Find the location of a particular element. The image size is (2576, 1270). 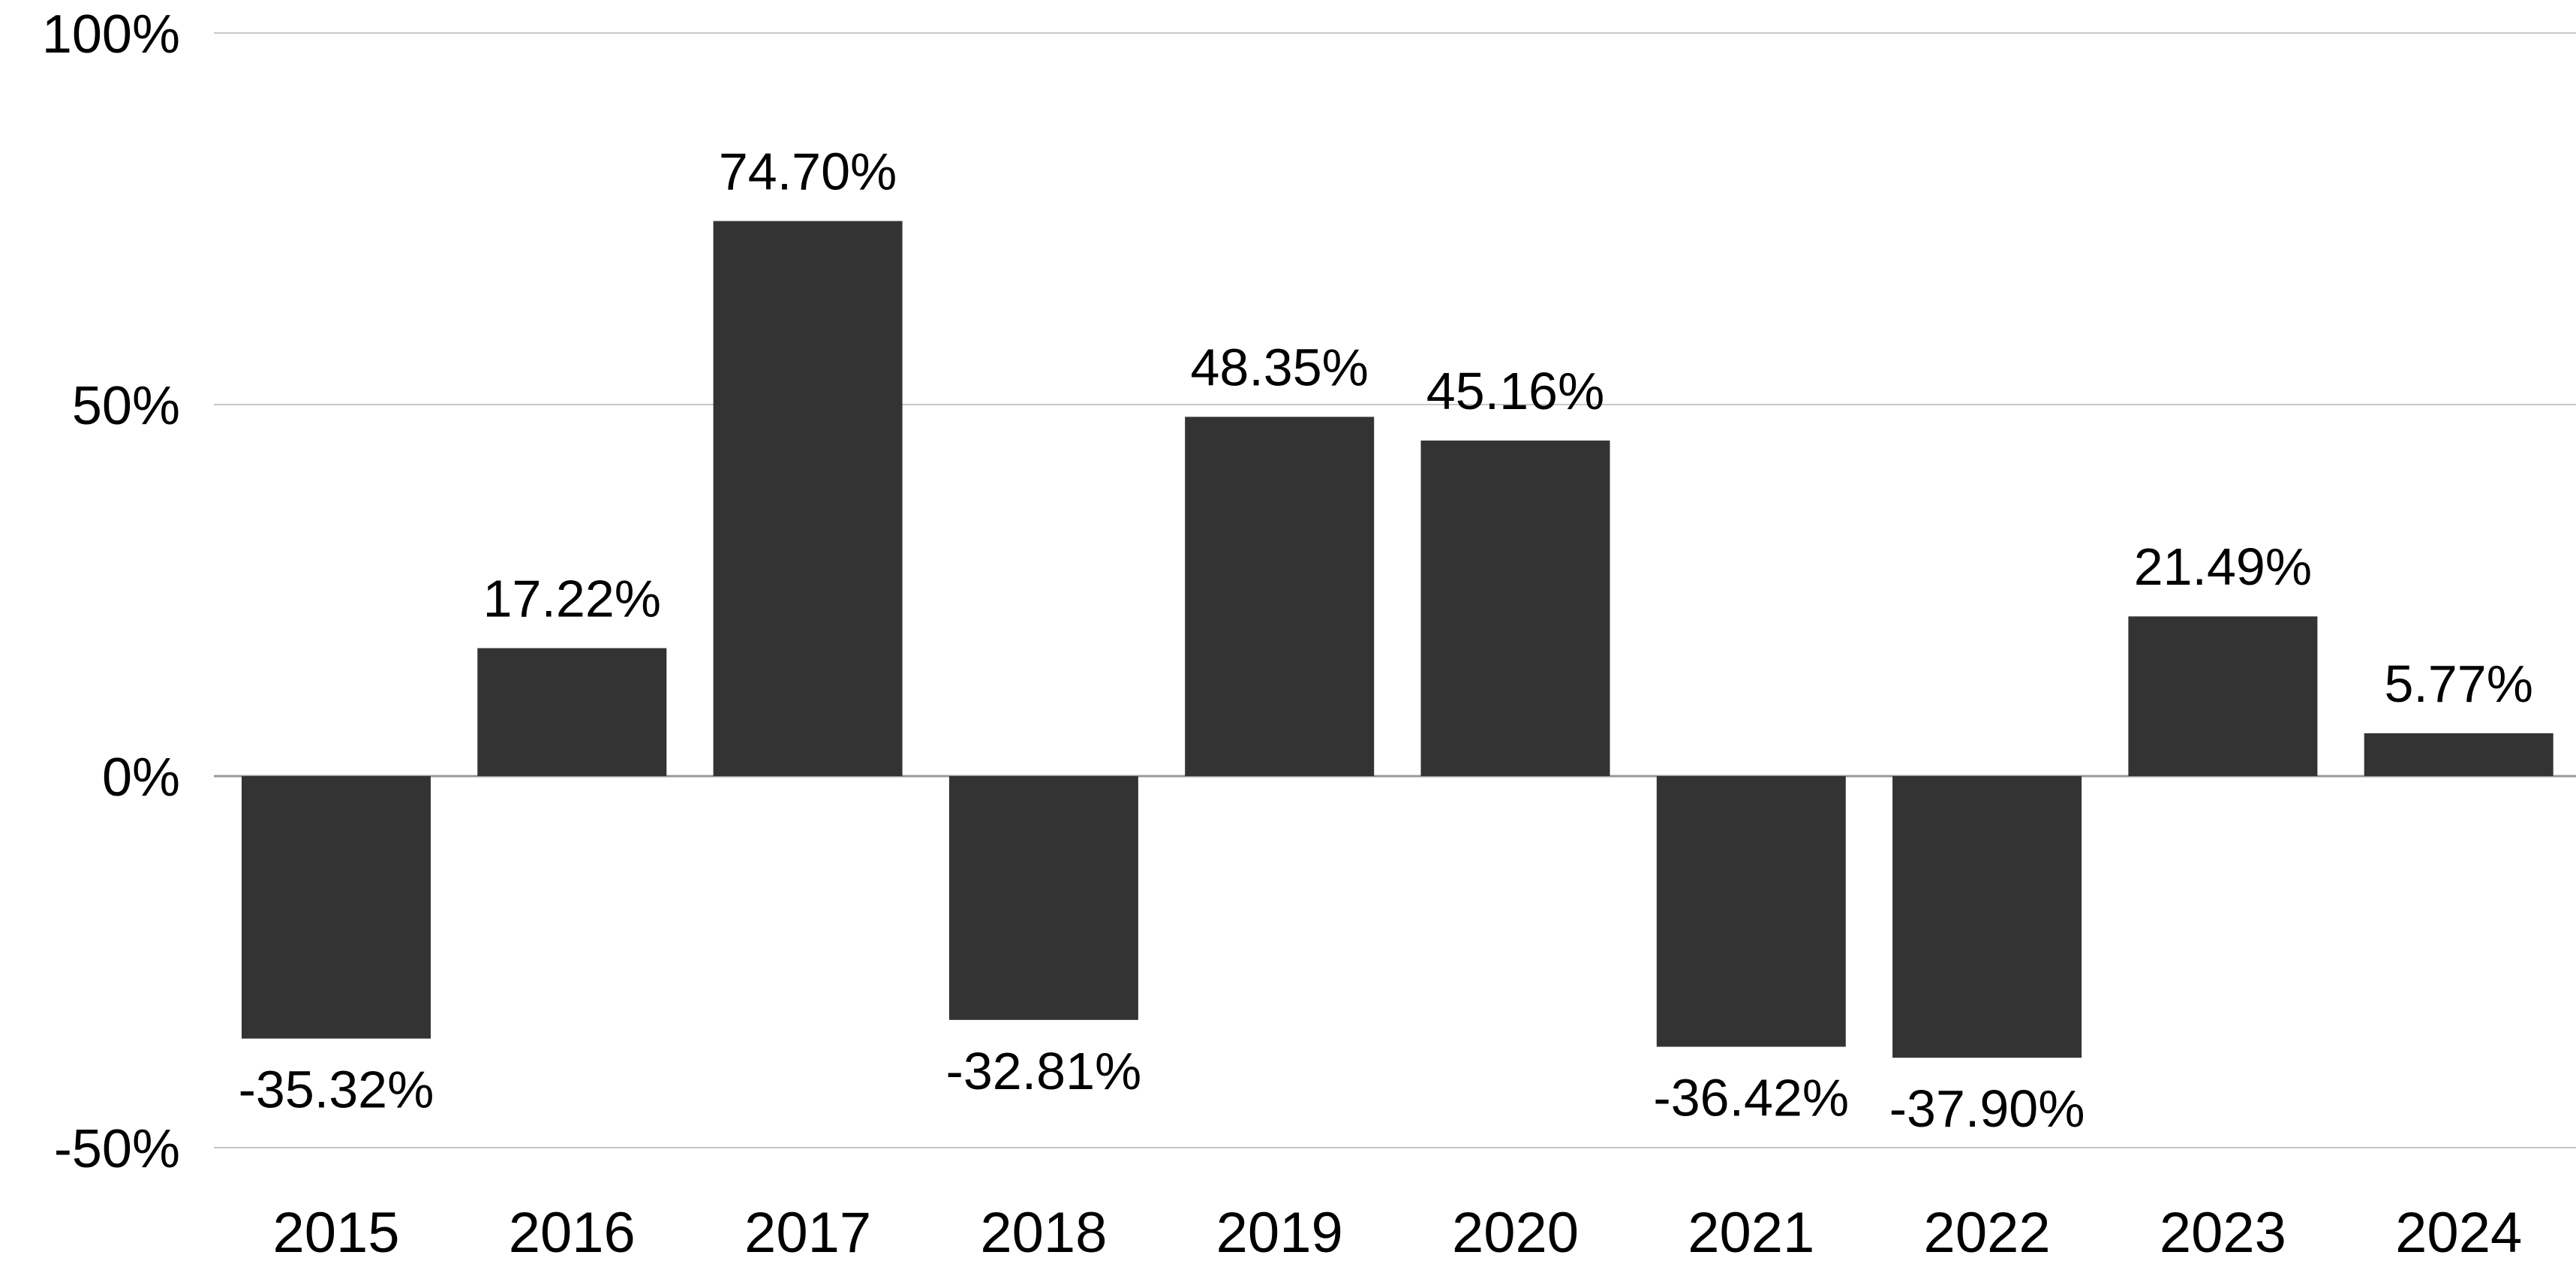

x-category-label-2019: 2019 is located at coordinates (1279, 1233).